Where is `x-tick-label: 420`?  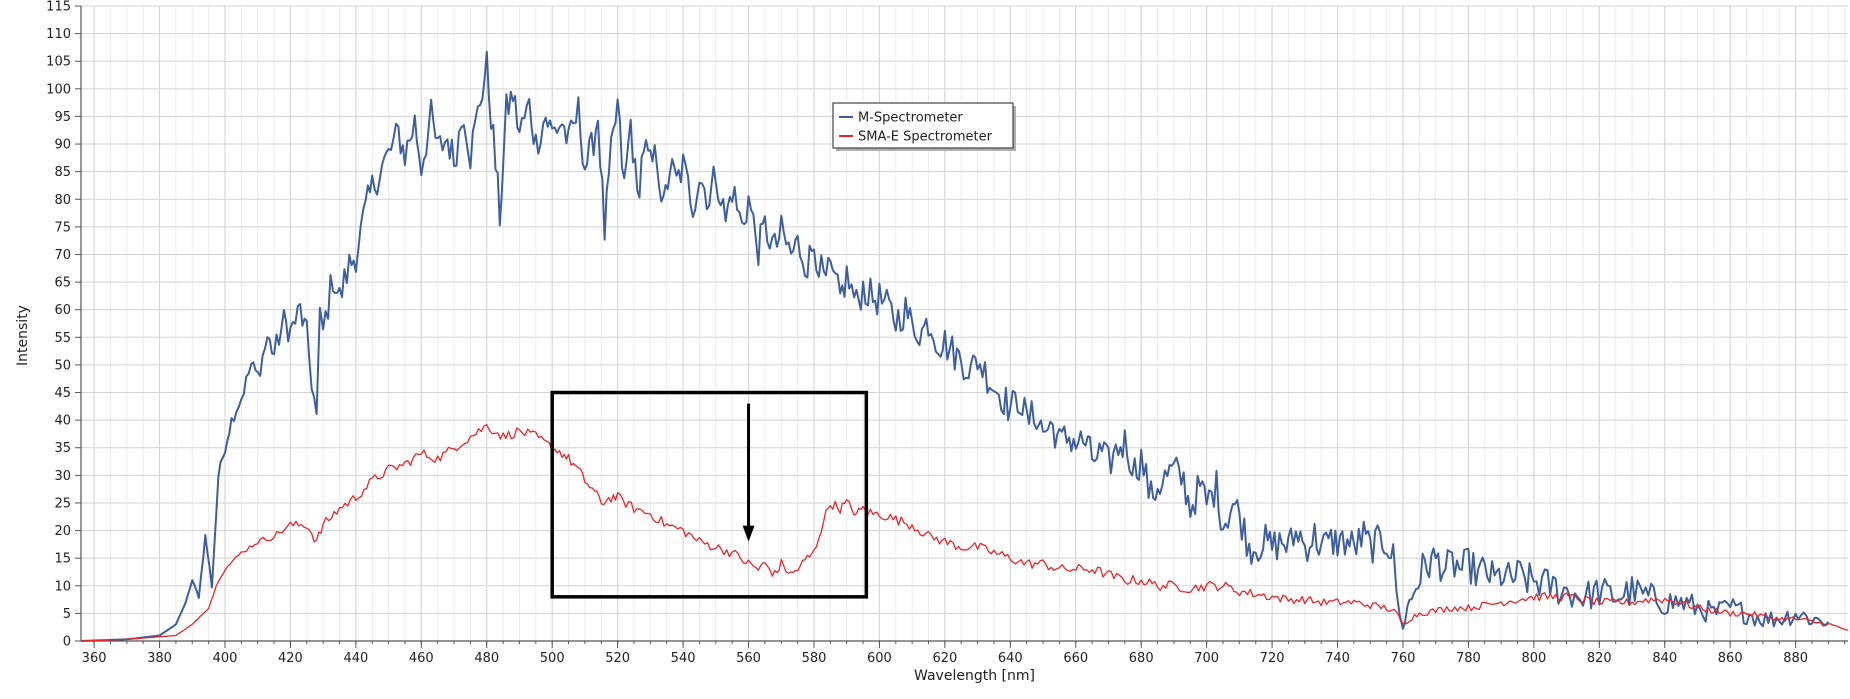
x-tick-label: 420 is located at coordinates (290, 658).